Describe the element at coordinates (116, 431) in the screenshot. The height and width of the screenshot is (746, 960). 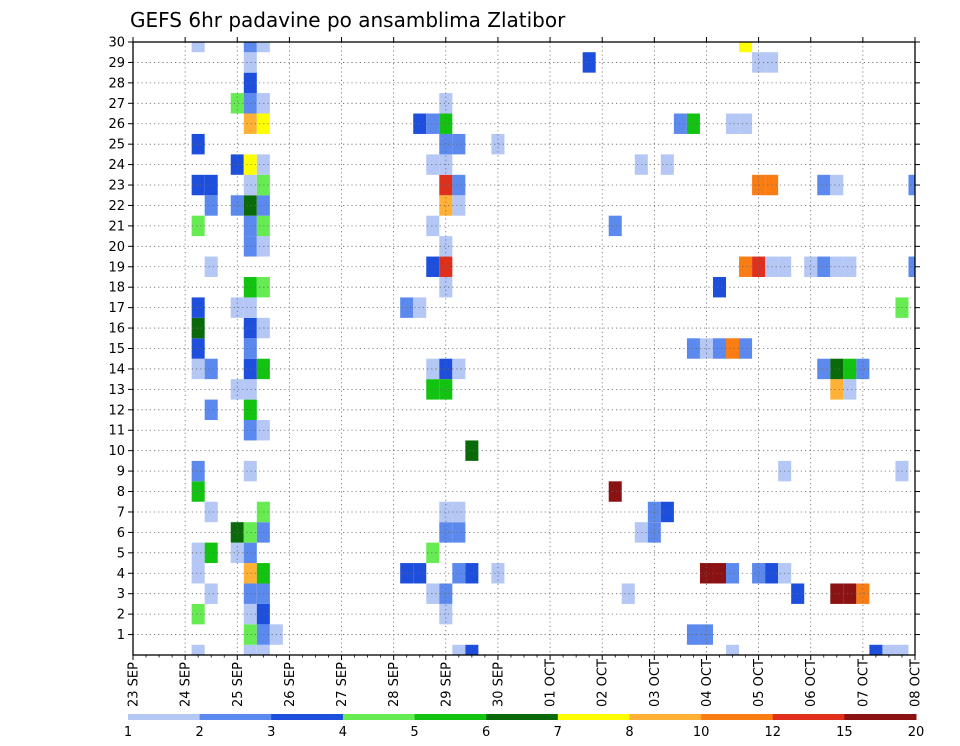
I see `y-tick-label: 11` at that location.